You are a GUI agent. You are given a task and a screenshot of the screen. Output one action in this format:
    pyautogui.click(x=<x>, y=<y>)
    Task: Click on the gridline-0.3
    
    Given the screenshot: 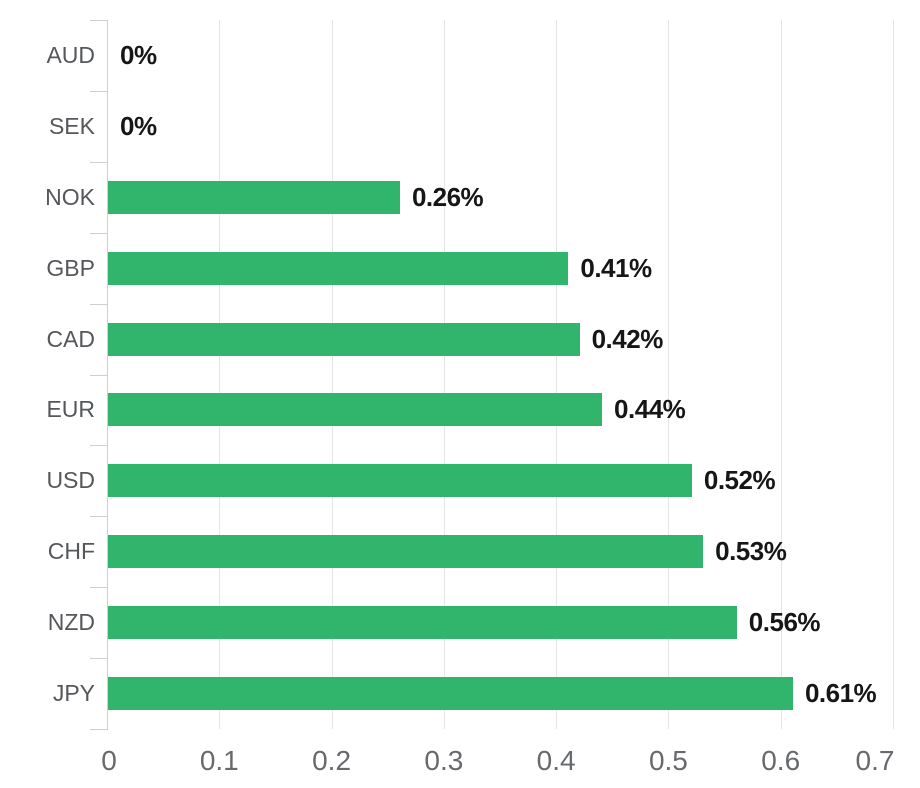 What is the action you would take?
    pyautogui.click(x=444, y=374)
    